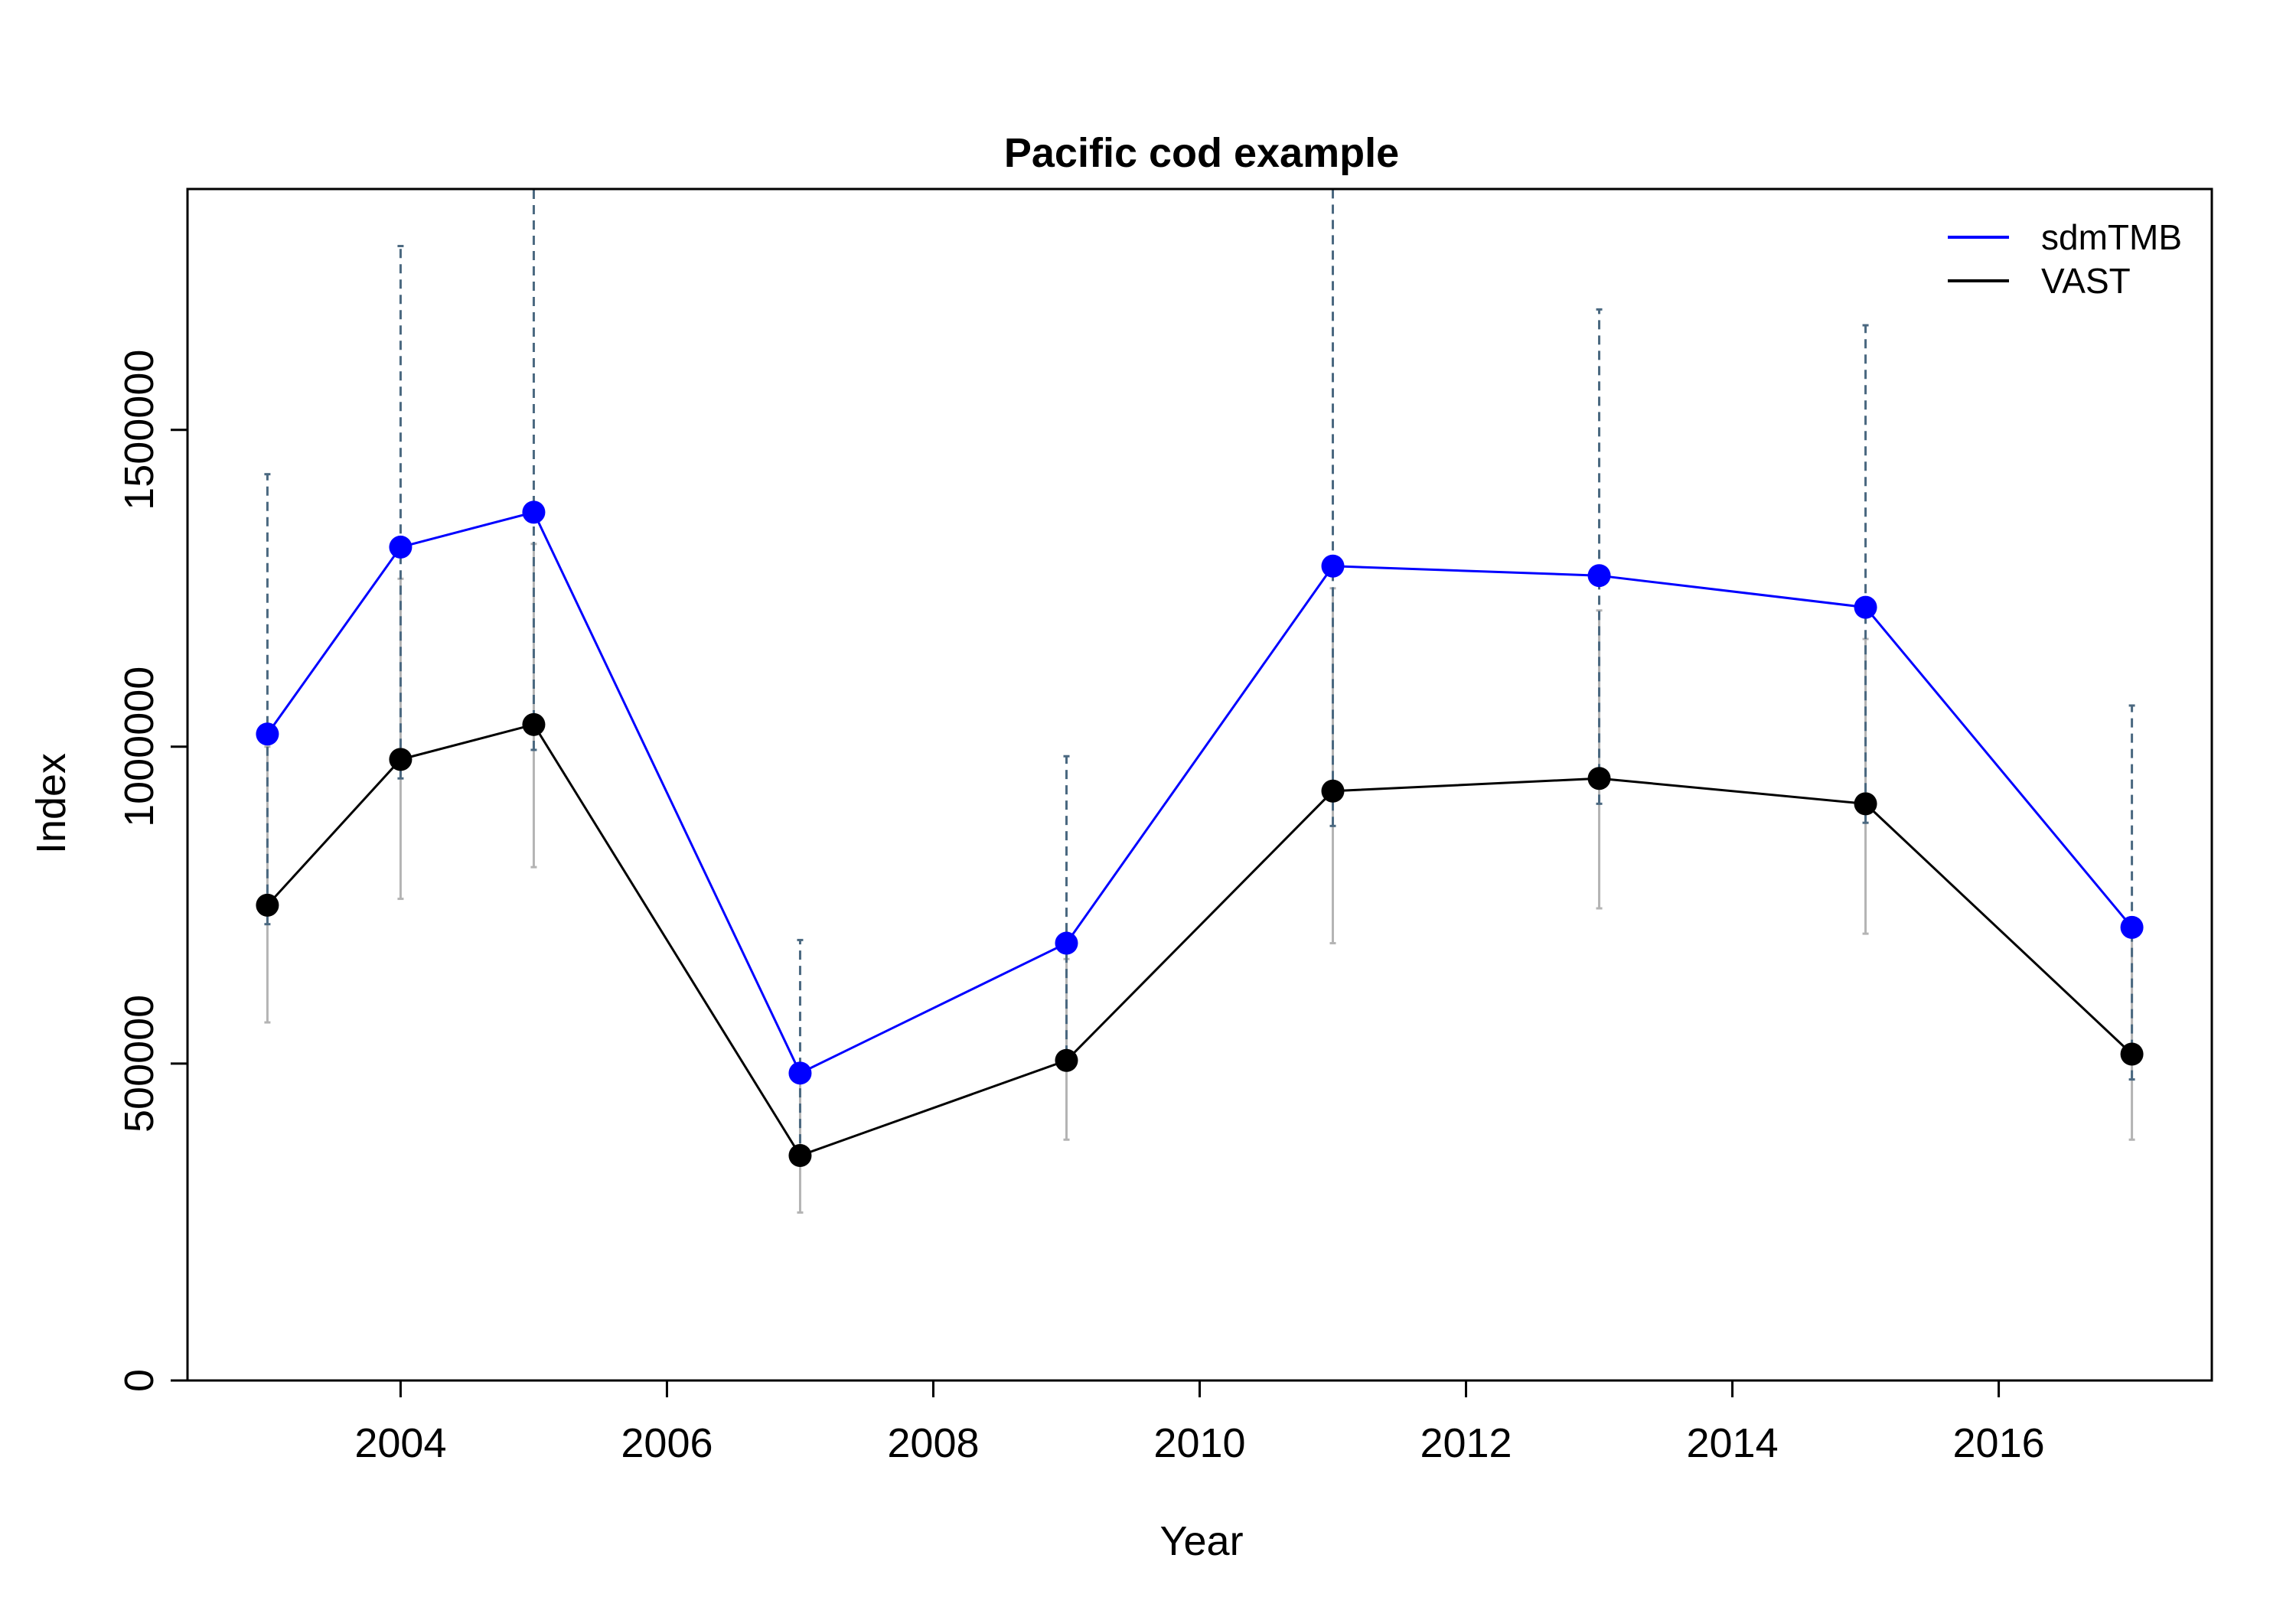 The image size is (2296, 1607). I want to click on legend-label-sdmtmb: sdmTMB, so click(2111, 237).